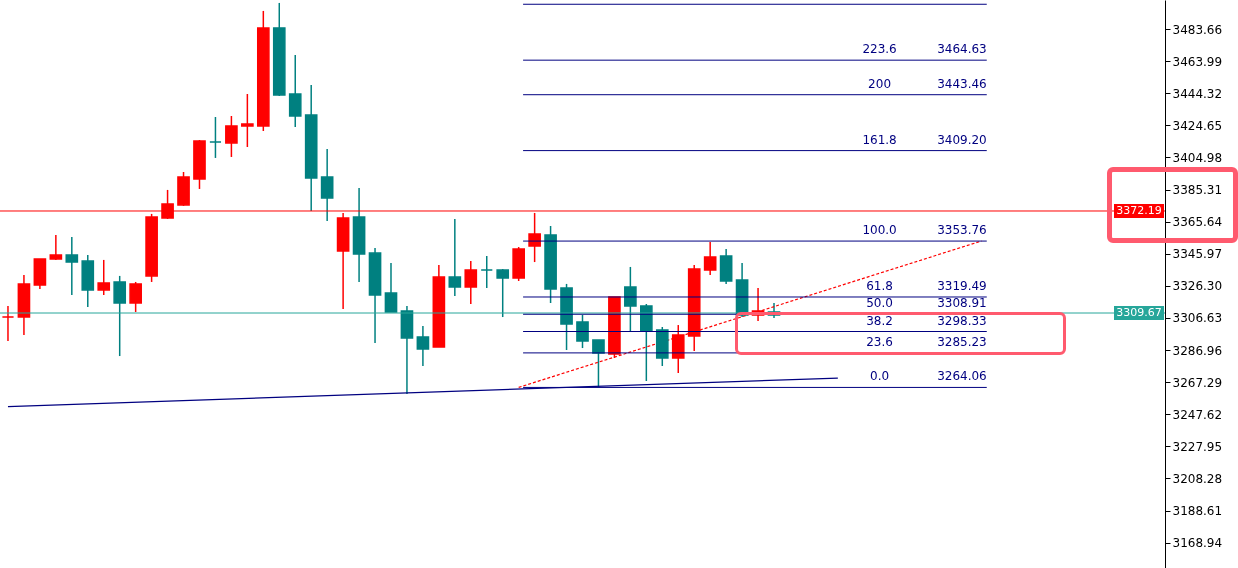 The height and width of the screenshot is (568, 1238). What do you see at coordinates (962, 320) in the screenshot?
I see `annotation: 3298.33` at bounding box center [962, 320].